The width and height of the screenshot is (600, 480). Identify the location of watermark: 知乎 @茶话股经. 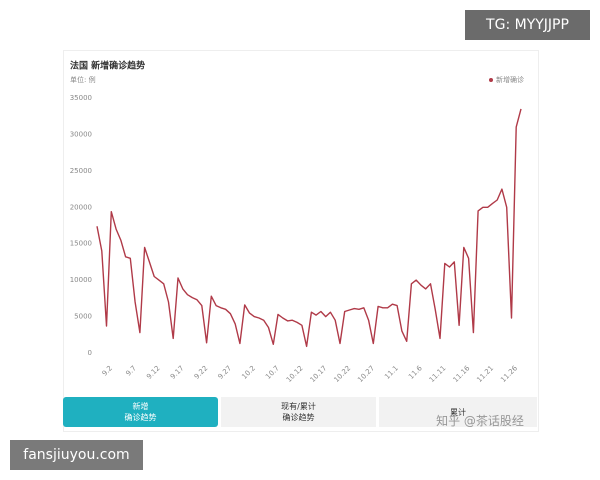
(480, 420).